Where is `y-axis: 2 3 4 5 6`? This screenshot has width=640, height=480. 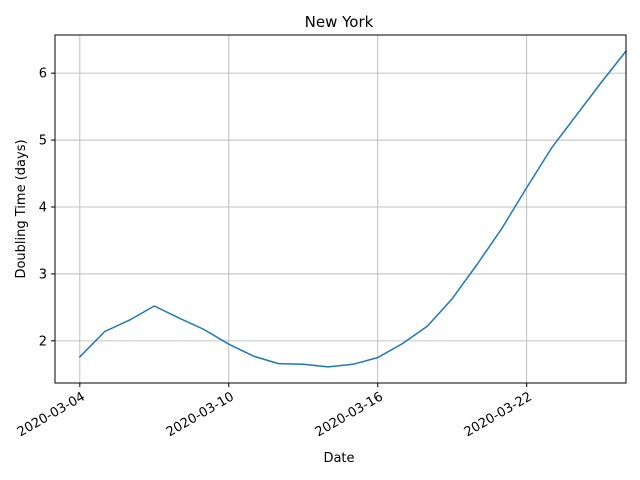
y-axis: 2 3 4 5 6 is located at coordinates (47, 208).